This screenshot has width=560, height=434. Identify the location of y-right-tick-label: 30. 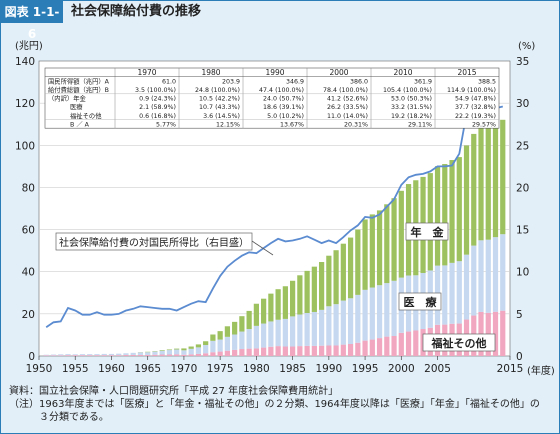
(522, 104).